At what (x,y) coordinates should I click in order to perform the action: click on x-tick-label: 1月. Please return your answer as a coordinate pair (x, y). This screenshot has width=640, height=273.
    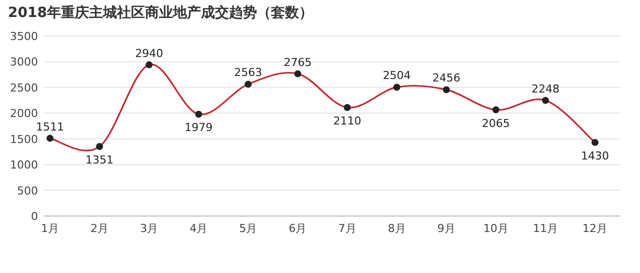
    Looking at the image, I should click on (50, 228).